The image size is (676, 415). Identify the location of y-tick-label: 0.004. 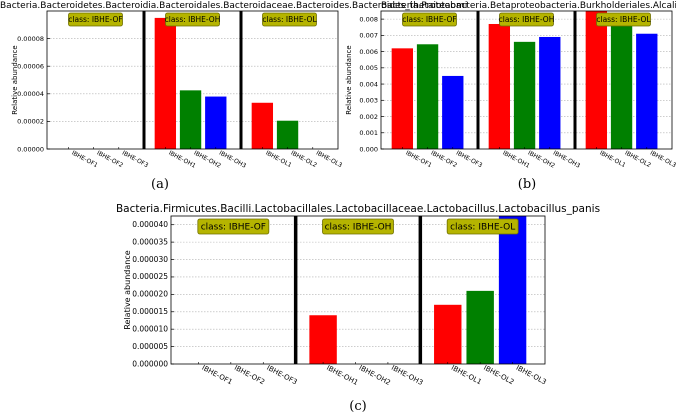
(368, 84).